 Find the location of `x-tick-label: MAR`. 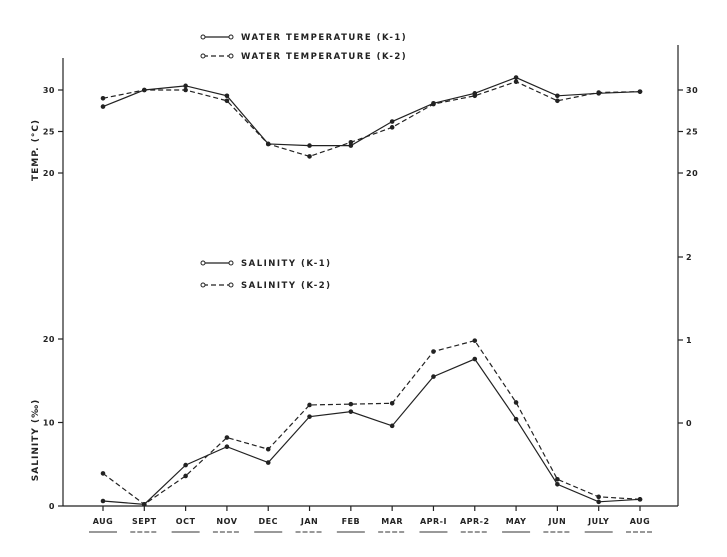

x-tick-label: MAR is located at coordinates (392, 521).